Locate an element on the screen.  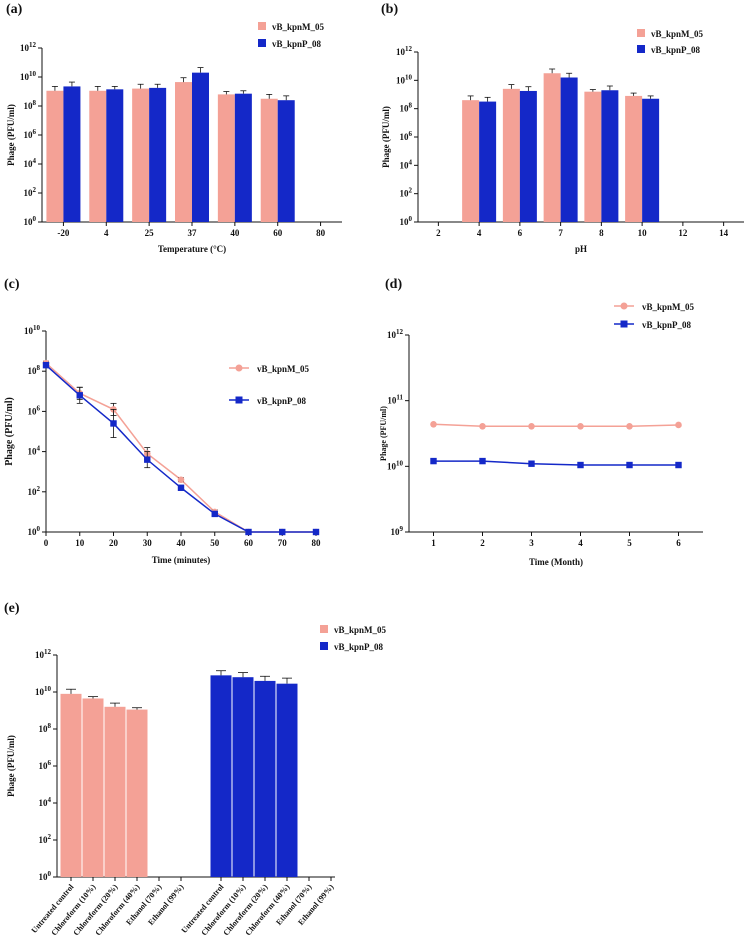
panel-label-a: (a) is located at coordinates (14, 9).